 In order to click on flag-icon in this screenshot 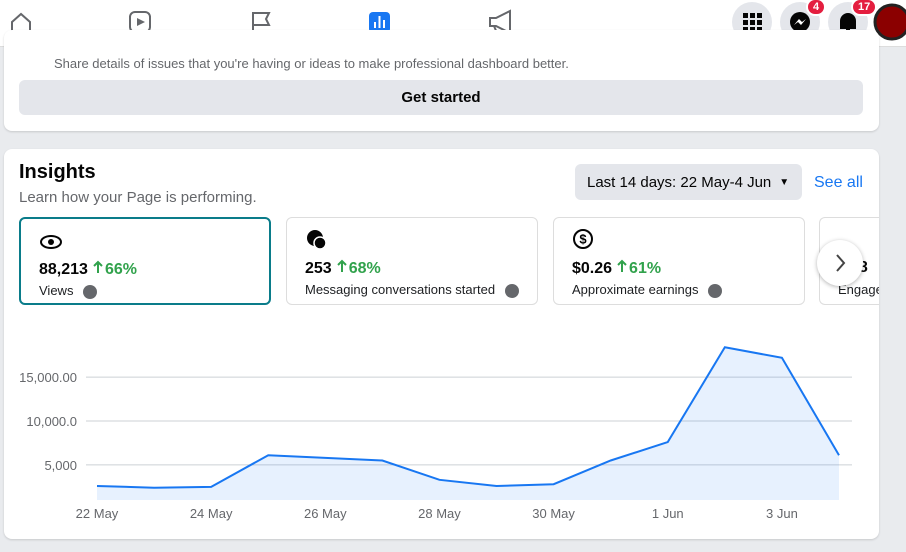, I will do `click(261, 22)`.